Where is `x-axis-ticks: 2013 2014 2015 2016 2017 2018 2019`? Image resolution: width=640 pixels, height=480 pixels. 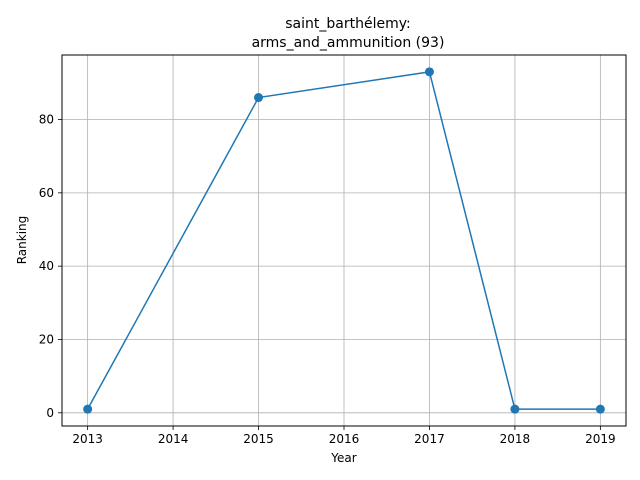 x-axis-ticks: 2013 2014 2015 2016 2017 2018 2019 is located at coordinates (344, 436).